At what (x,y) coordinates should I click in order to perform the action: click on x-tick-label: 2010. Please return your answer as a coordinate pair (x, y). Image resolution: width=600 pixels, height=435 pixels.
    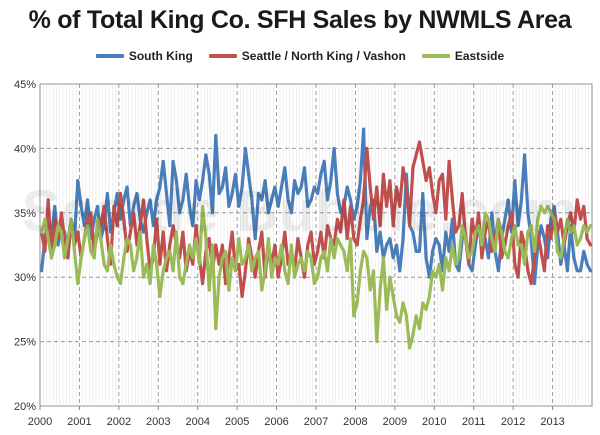
    Looking at the image, I should click on (434, 422).